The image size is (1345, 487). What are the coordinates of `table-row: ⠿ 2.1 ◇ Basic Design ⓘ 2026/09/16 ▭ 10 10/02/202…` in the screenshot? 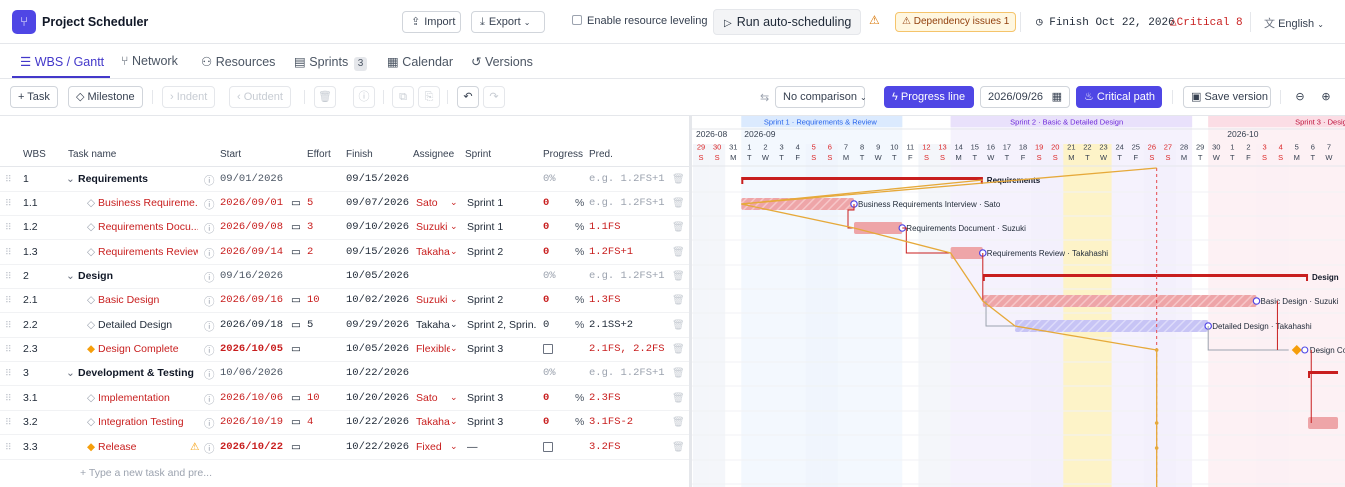 It's located at (345, 301).